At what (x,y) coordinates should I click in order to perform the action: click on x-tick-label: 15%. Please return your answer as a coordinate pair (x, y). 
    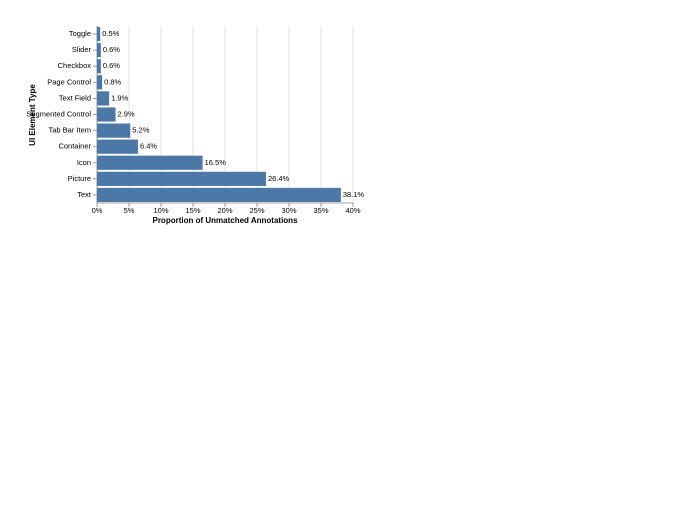
    Looking at the image, I should click on (192, 210).